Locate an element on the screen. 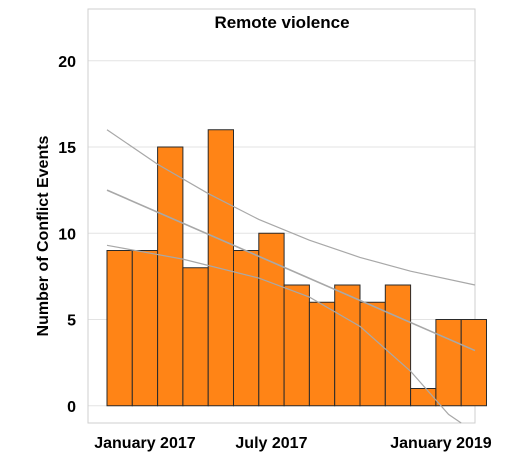 This screenshot has height=458, width=521. x-axis-ticks: January 2017 July 2017 January 2019 is located at coordinates (293, 443).